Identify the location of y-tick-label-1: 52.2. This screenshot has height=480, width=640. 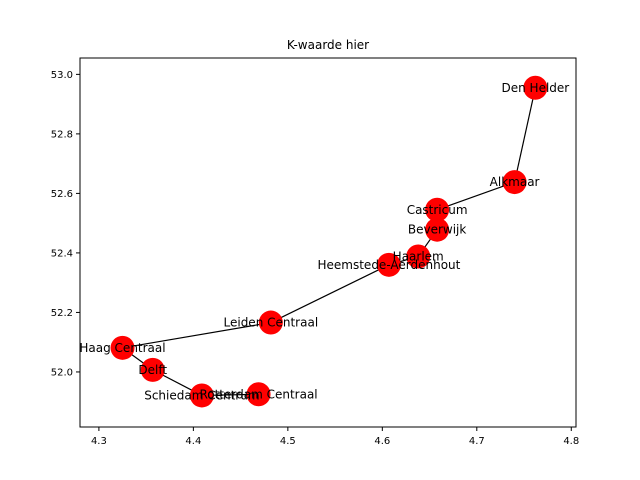
(62, 313).